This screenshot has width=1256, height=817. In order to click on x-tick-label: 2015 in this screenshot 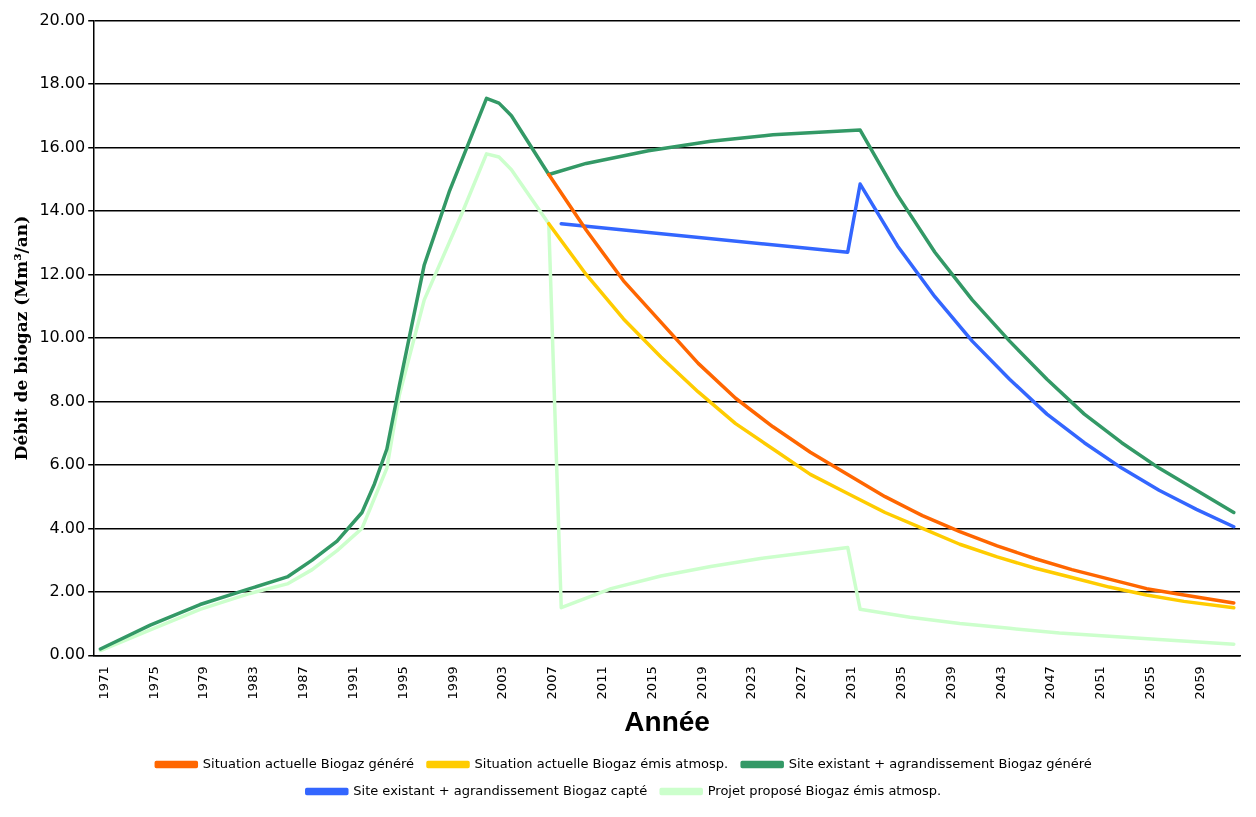, I will do `click(651, 683)`.